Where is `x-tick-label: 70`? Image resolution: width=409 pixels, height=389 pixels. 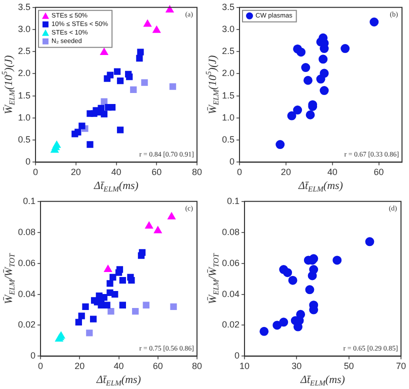 x-tick-label: 70 is located at coordinates (401, 366).